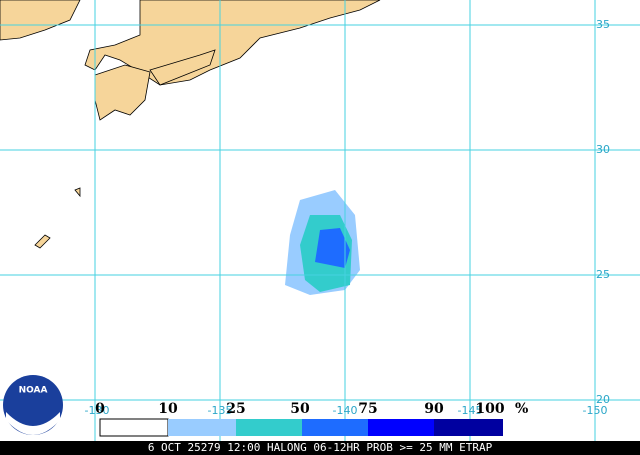 Image resolution: width=640 pixels, height=455 pixels. Describe the element at coordinates (367, 409) in the screenshot. I see `legend-label: 75` at that location.